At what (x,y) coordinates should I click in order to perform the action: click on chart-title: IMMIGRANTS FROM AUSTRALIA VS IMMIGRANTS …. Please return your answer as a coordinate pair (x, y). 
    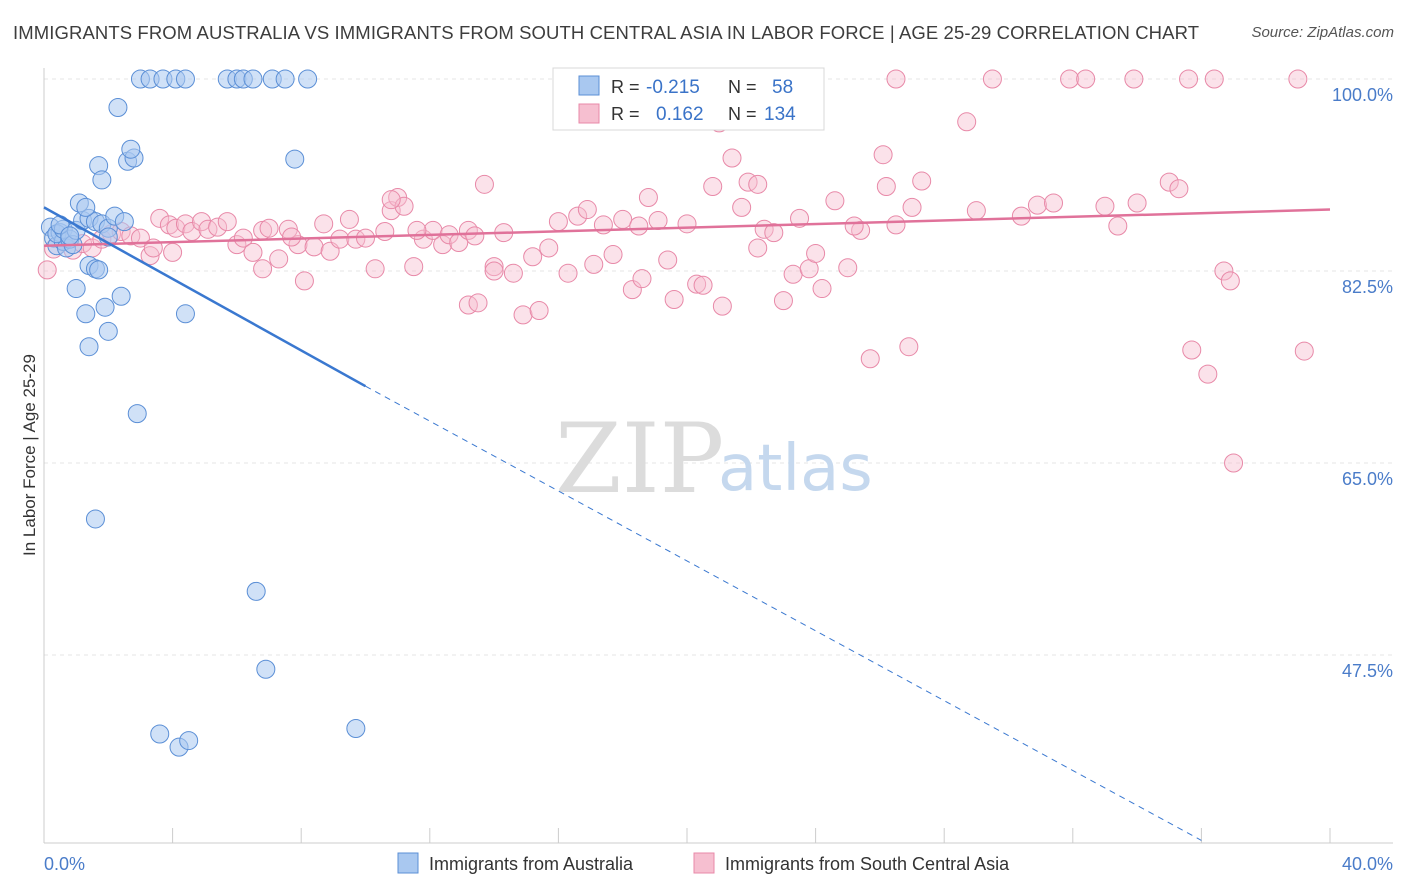
    Looking at the image, I should click on (606, 32).